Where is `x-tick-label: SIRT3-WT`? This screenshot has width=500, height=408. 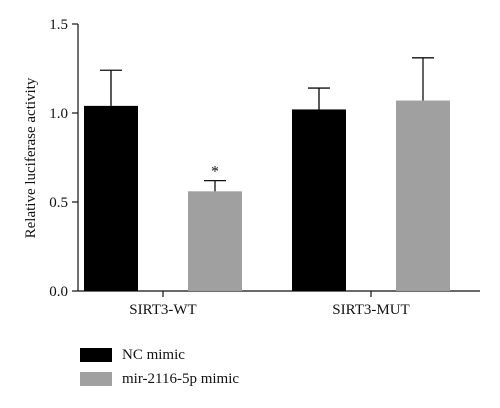
x-tick-label: SIRT3-WT is located at coordinates (162, 310).